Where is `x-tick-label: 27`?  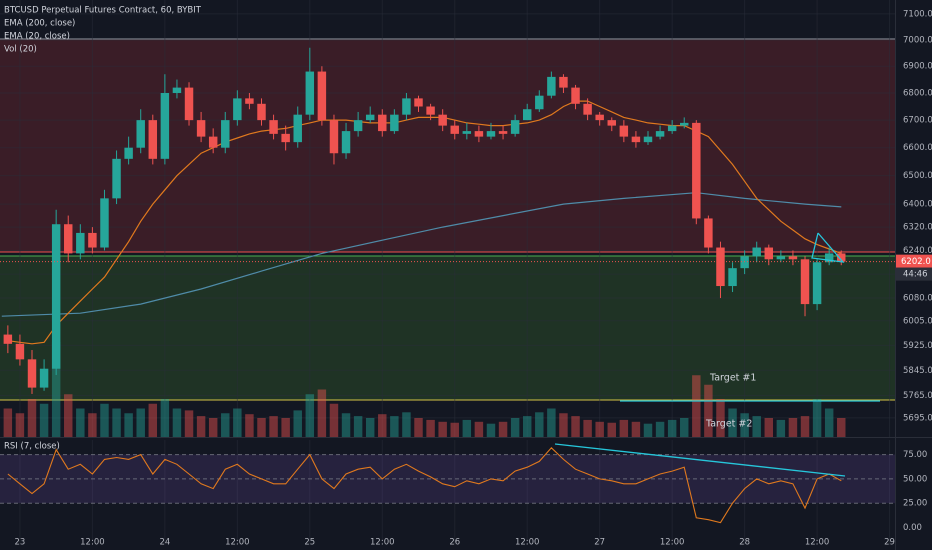
x-tick-label: 27 is located at coordinates (599, 543).